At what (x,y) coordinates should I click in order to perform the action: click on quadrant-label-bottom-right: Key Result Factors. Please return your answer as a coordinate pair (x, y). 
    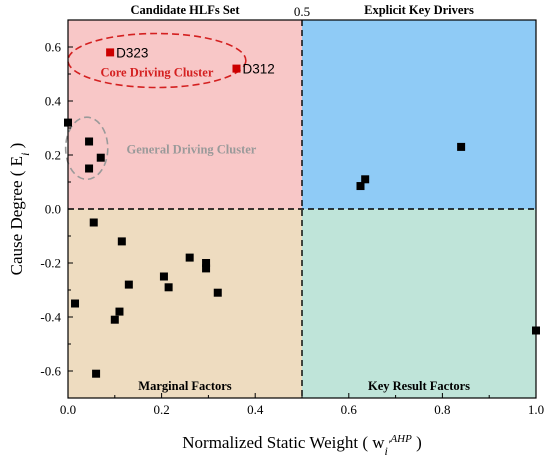
    Looking at the image, I should click on (419, 386).